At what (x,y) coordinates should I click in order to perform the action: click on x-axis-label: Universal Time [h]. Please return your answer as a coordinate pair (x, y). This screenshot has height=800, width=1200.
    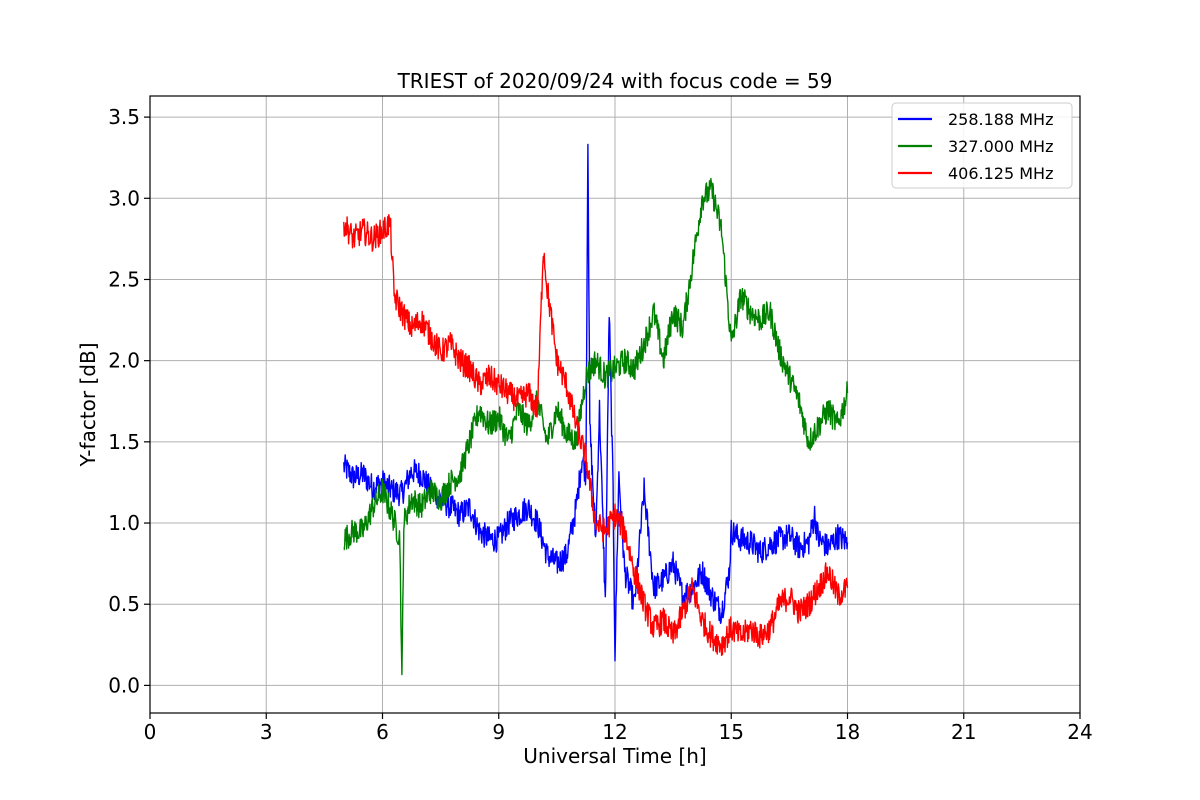
    Looking at the image, I should click on (614, 756).